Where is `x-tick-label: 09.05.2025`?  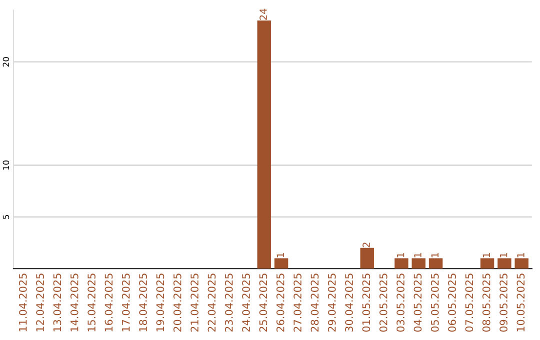
x-tick-label: 09.05.2025 is located at coordinates (504, 303).